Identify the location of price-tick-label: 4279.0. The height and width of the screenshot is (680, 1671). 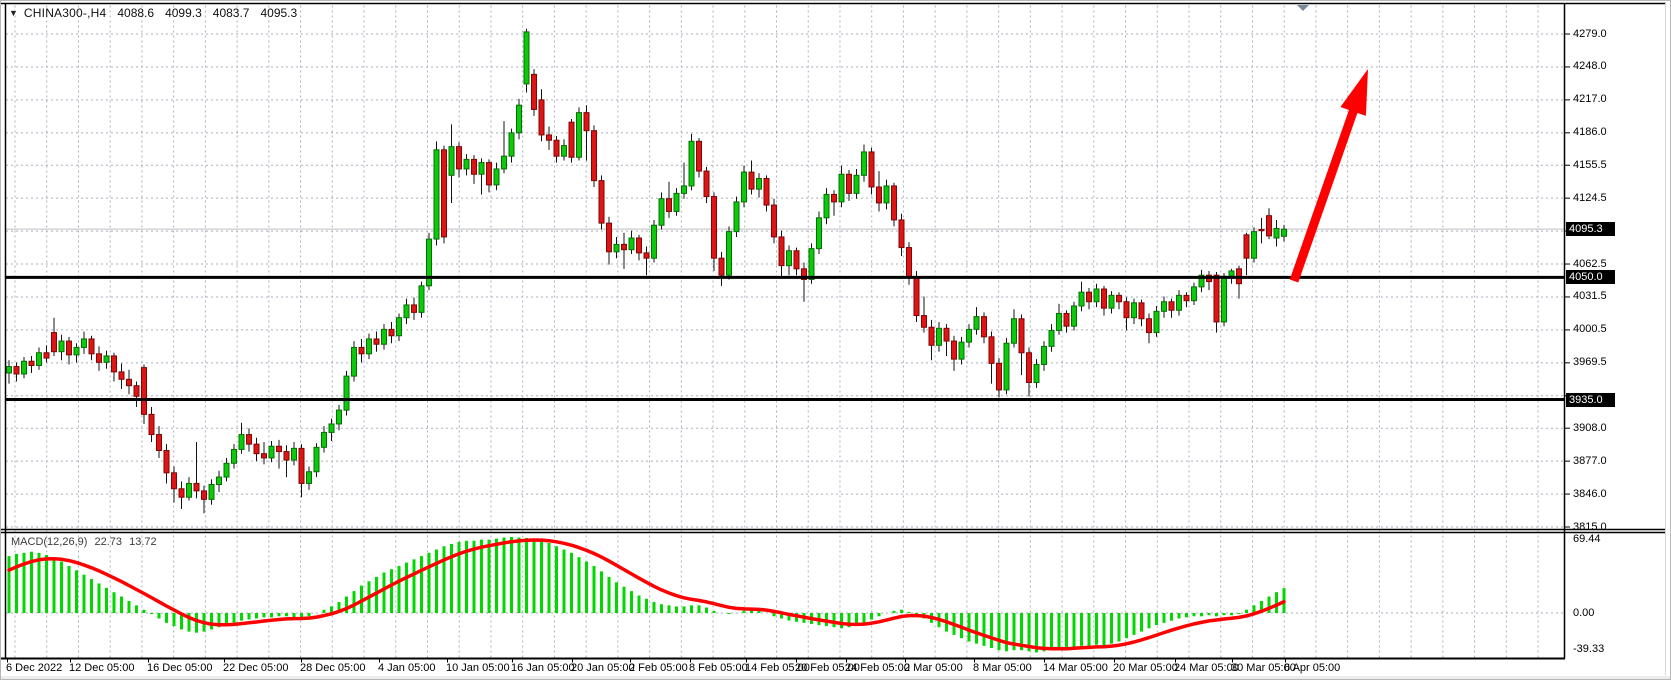
(1590, 33).